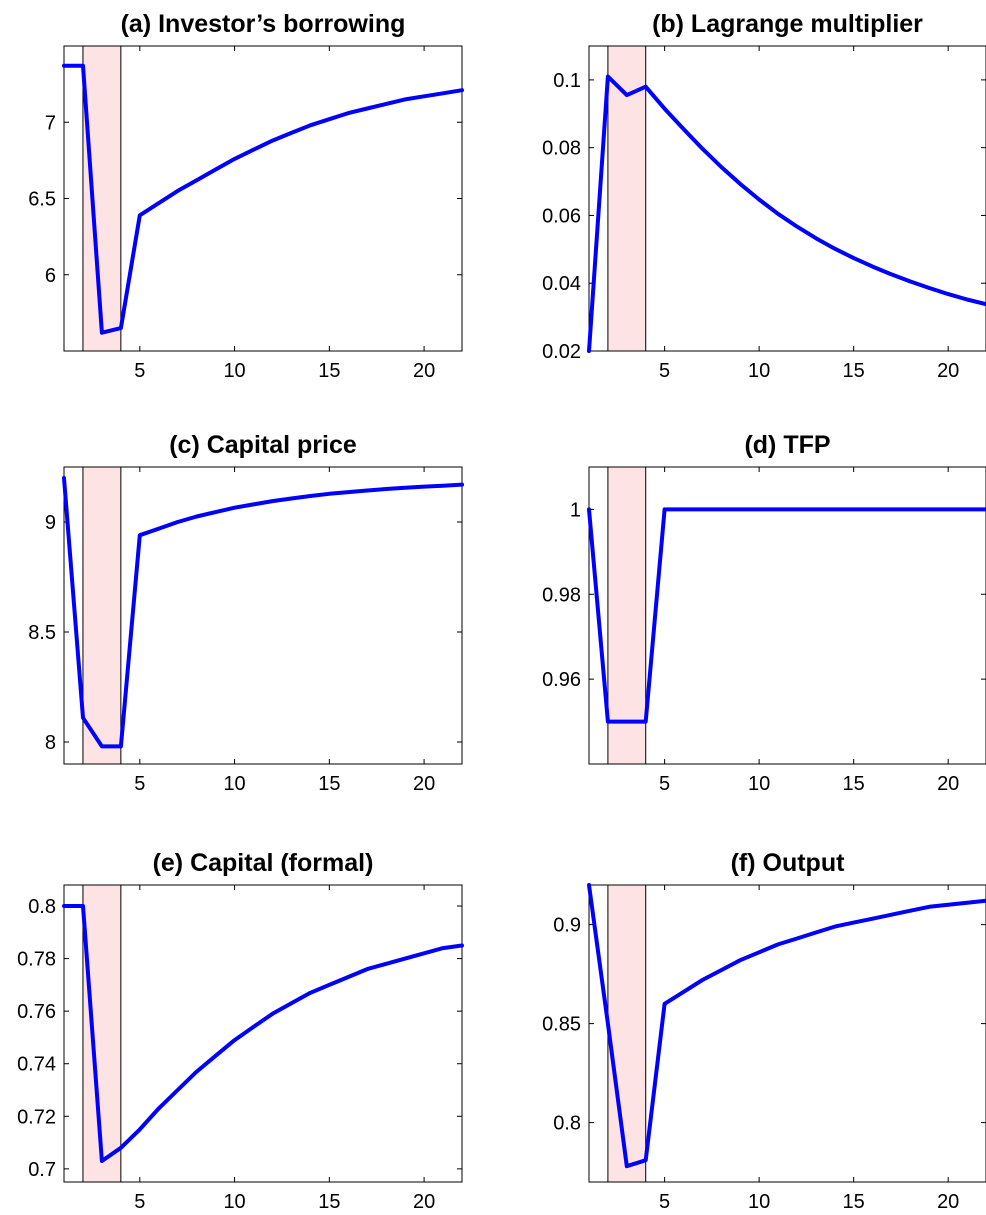 Image resolution: width=986 pixels, height=1215 pixels. Describe the element at coordinates (36, 1065) in the screenshot. I see `y-tick-label: 0.74` at that location.